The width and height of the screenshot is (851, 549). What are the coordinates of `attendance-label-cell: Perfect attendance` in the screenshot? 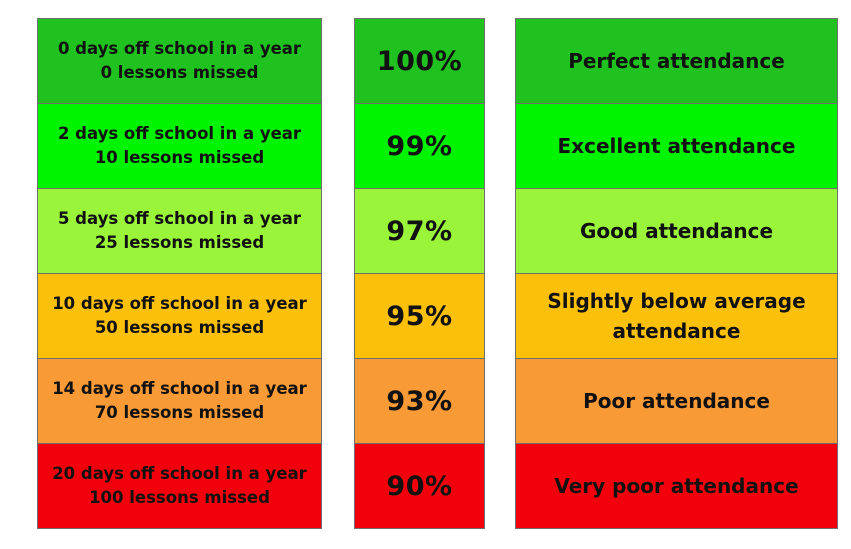 It's located at (676, 61).